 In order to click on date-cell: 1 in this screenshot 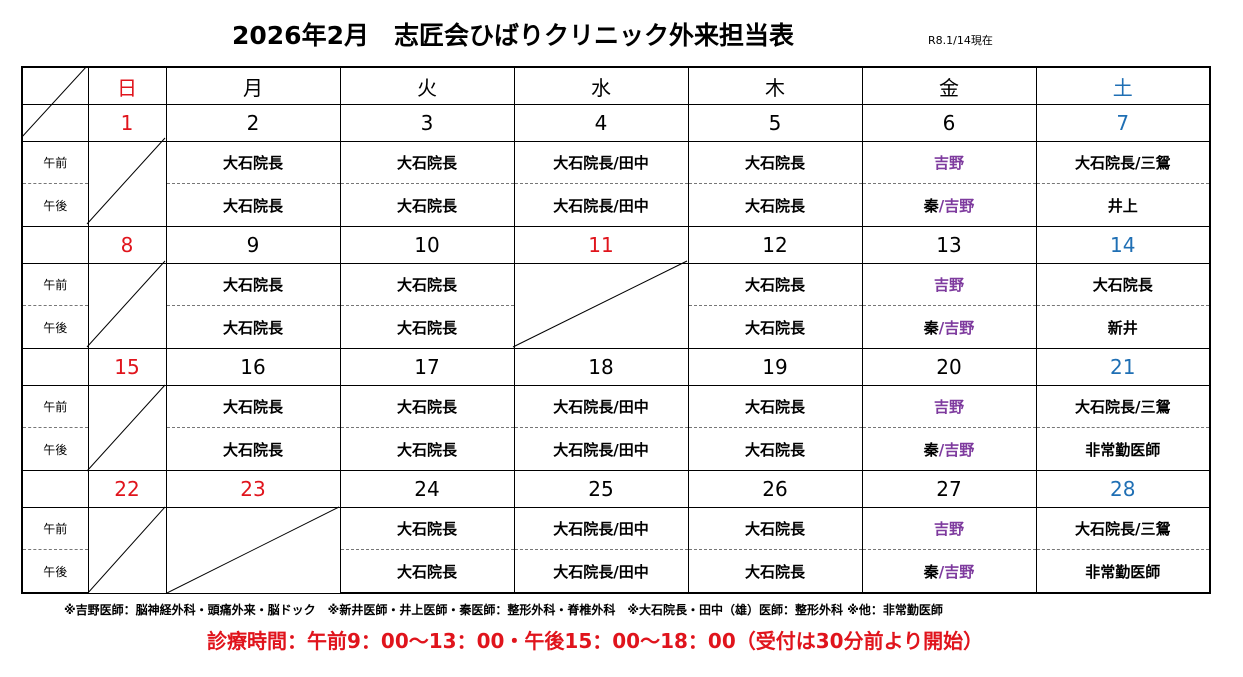, I will do `click(127, 123)`.